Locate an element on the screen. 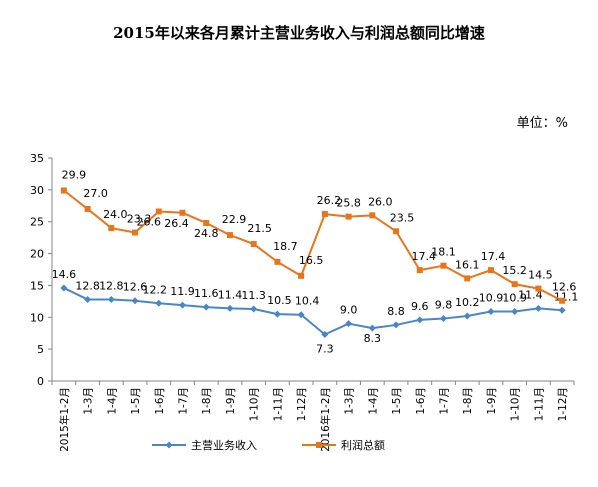 The height and width of the screenshot is (487, 598). data-label: 16.5 is located at coordinates (311, 260).